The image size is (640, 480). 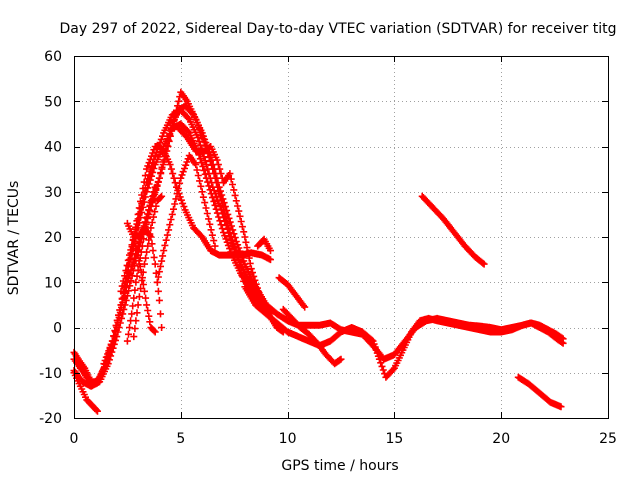 What do you see at coordinates (53, 283) in the screenshot?
I see `y-tick-label: 10` at bounding box center [53, 283].